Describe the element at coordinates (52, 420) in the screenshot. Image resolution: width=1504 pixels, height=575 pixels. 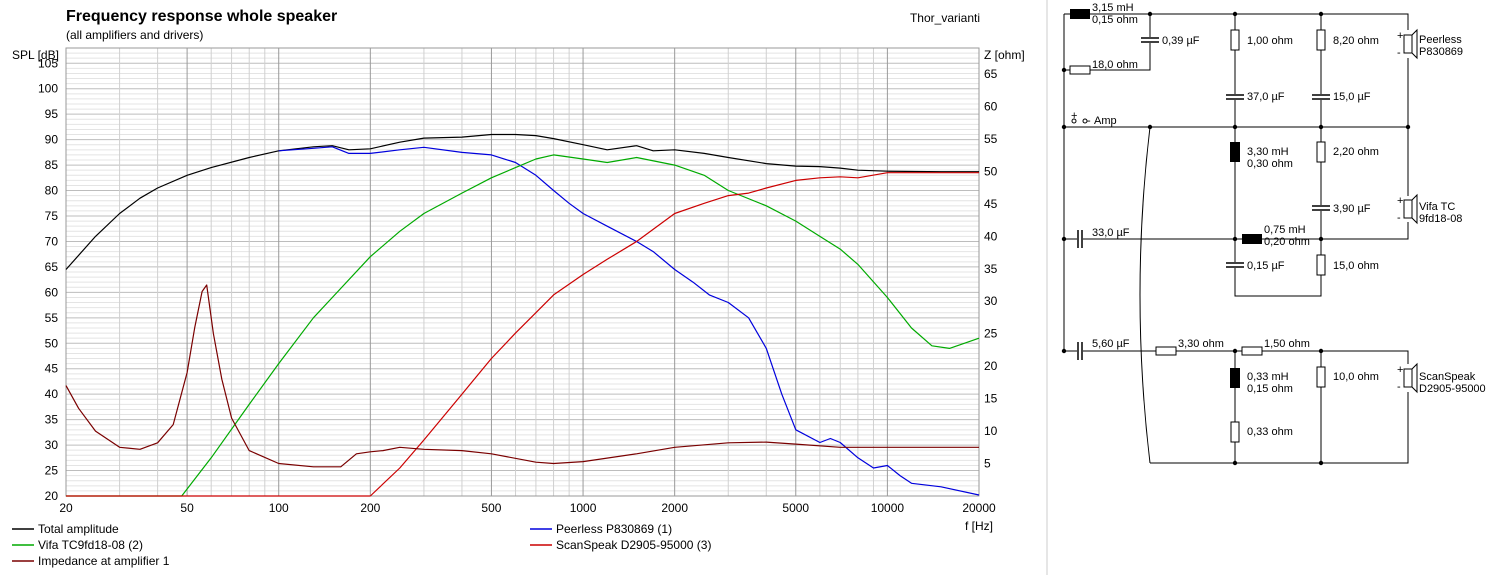
I see `y-left-tick-label: 35` at that location.